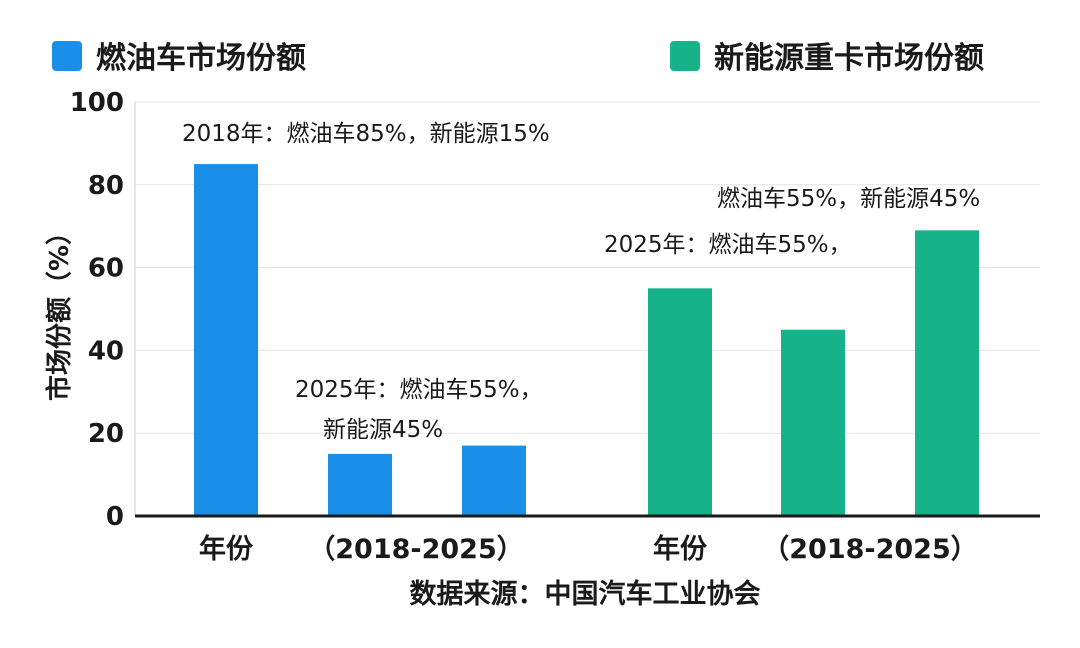 The height and width of the screenshot is (648, 1080). I want to click on source-note: 数据来源：中国汽车工业协会, so click(585, 594).